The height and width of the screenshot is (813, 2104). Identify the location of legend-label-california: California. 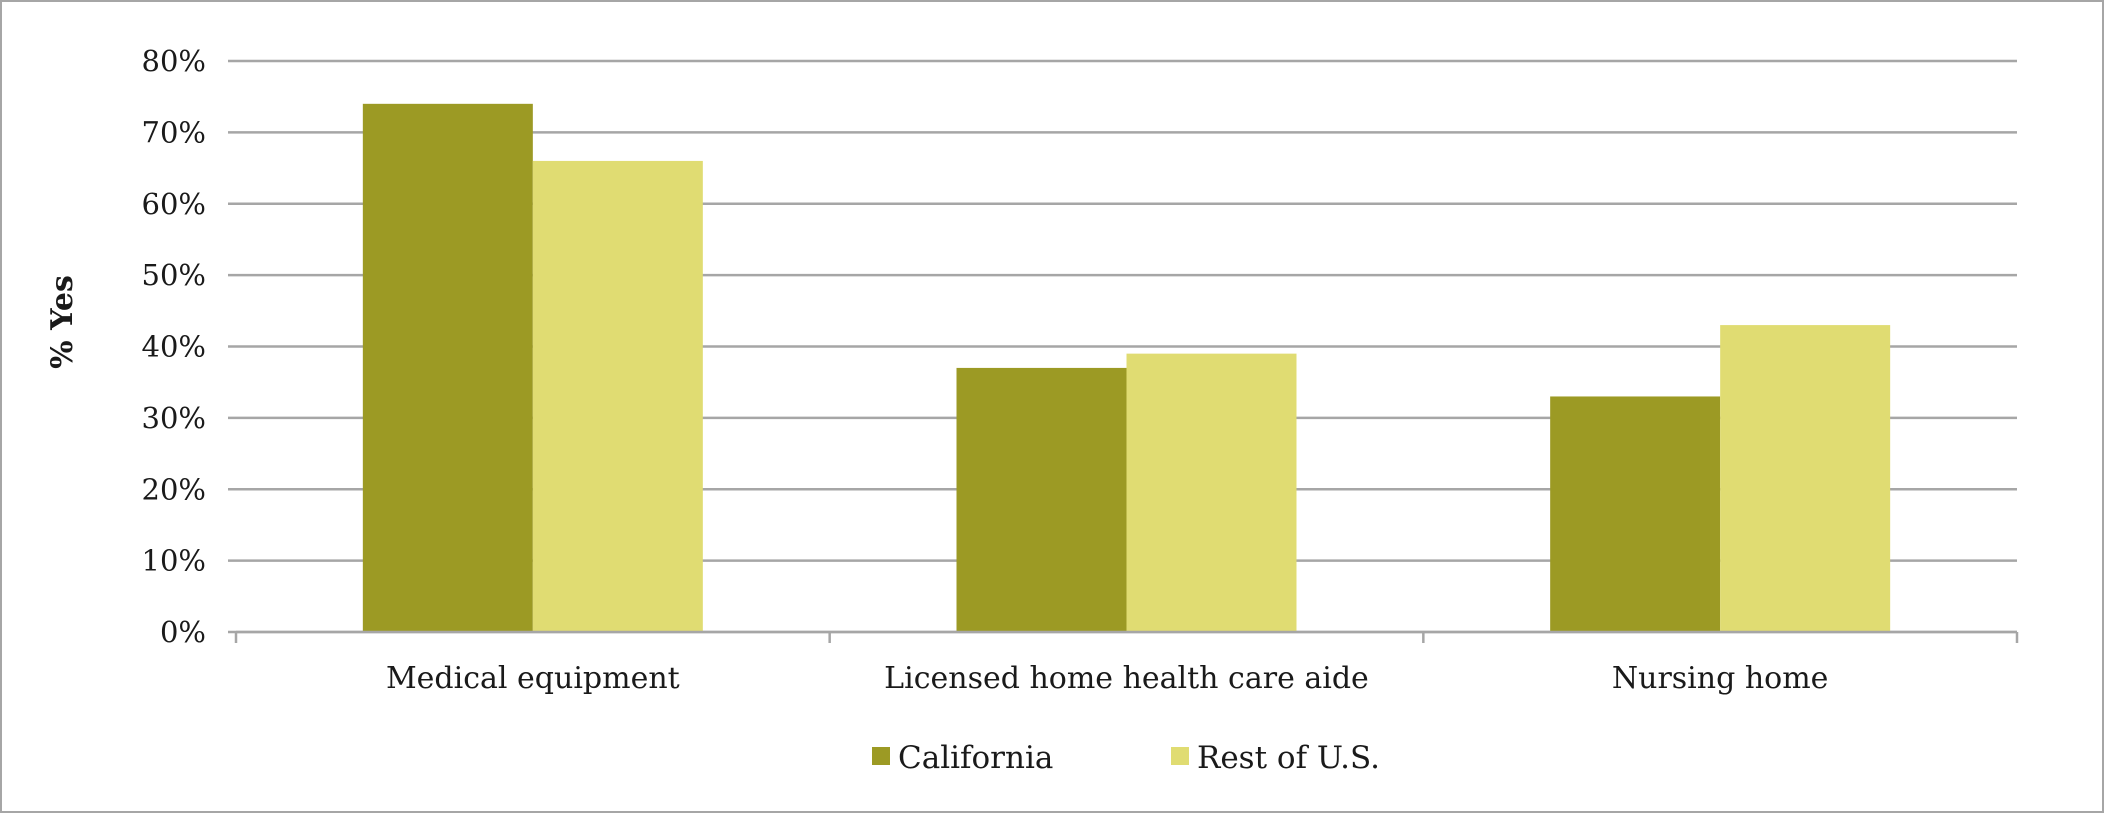
(975, 758).